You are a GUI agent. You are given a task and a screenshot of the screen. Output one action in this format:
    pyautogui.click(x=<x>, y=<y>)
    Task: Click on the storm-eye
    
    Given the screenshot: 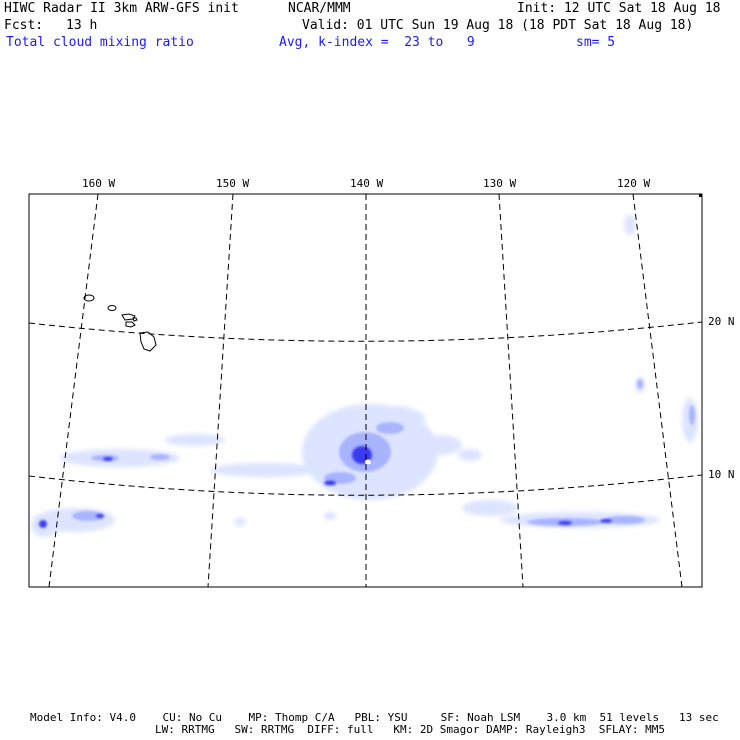 What is the action you would take?
    pyautogui.click(x=368, y=462)
    